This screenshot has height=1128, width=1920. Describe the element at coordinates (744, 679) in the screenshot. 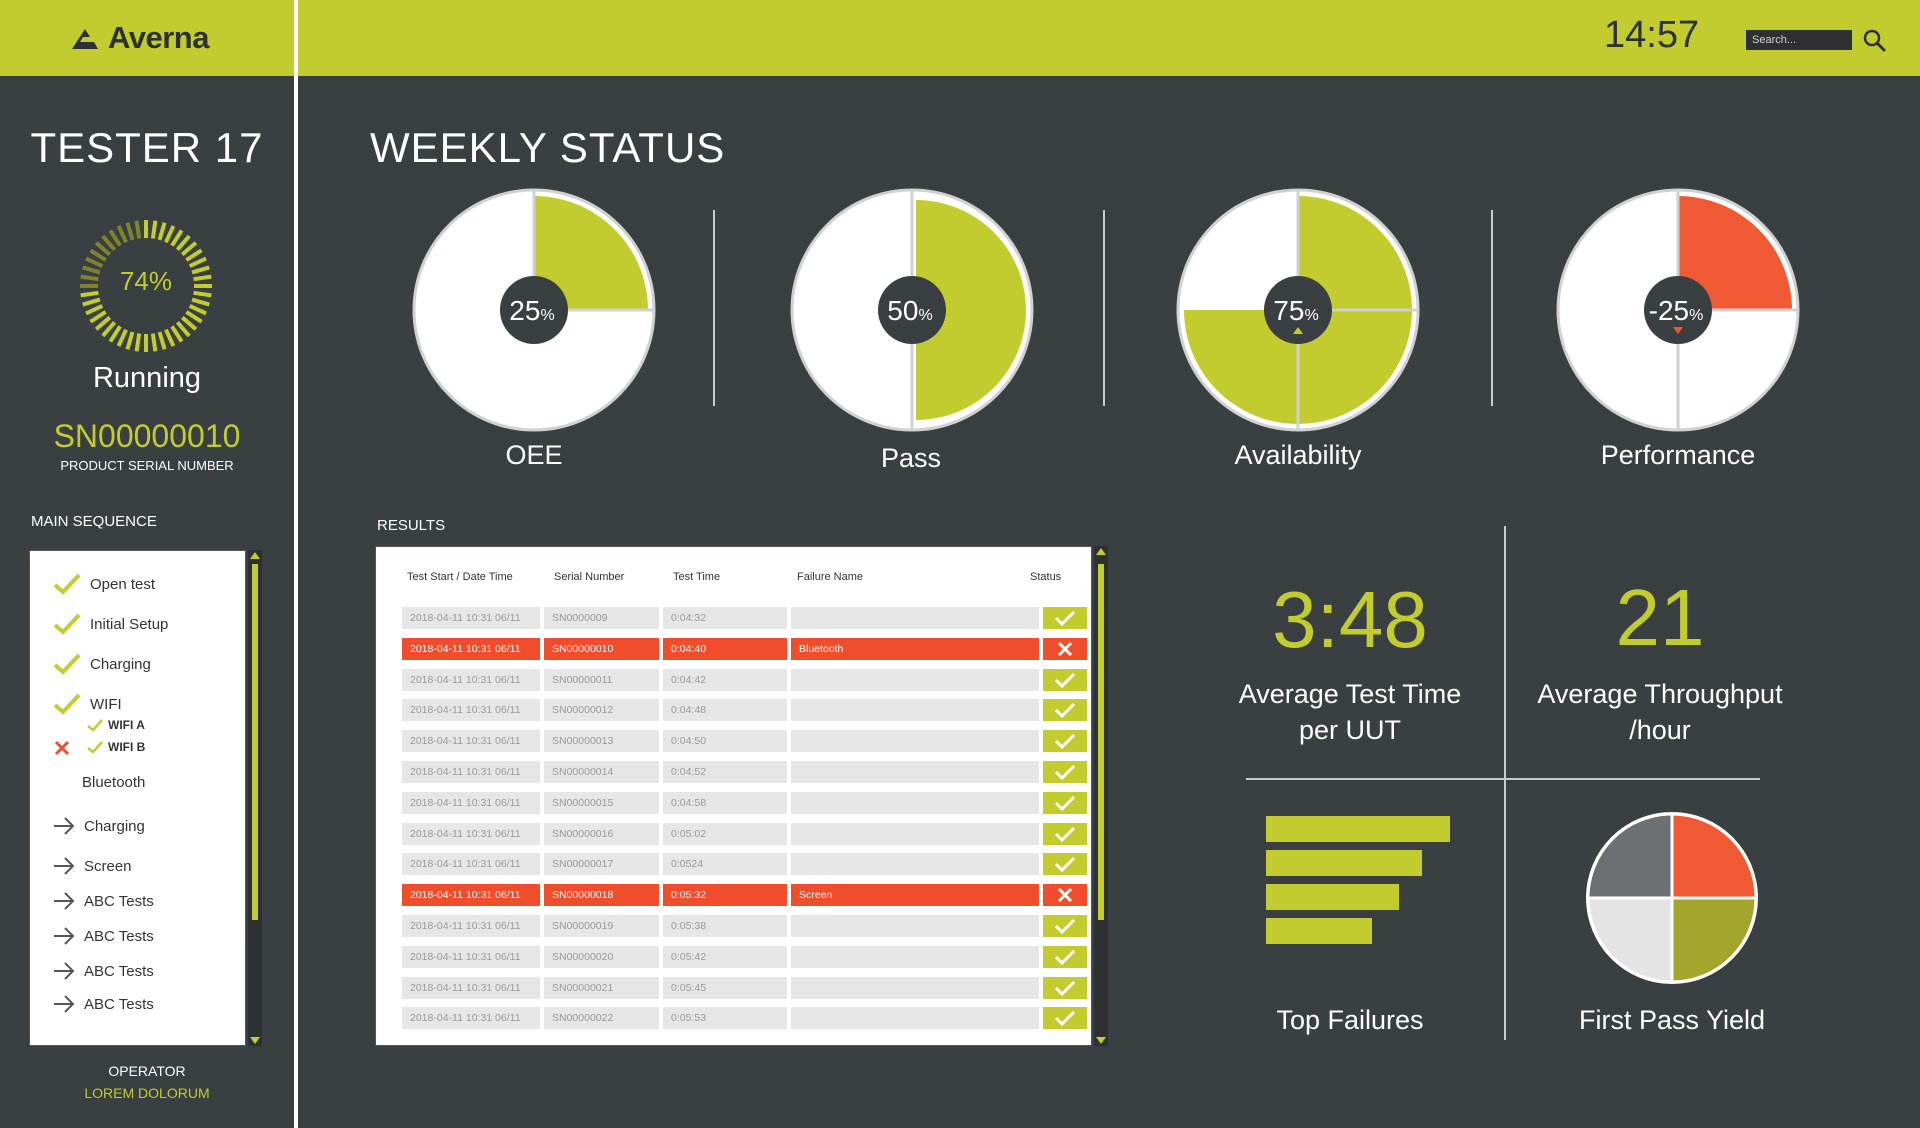

I see `table-row: 2018-04-11 10:31 06/11 SN00000011 0:04:42` at that location.